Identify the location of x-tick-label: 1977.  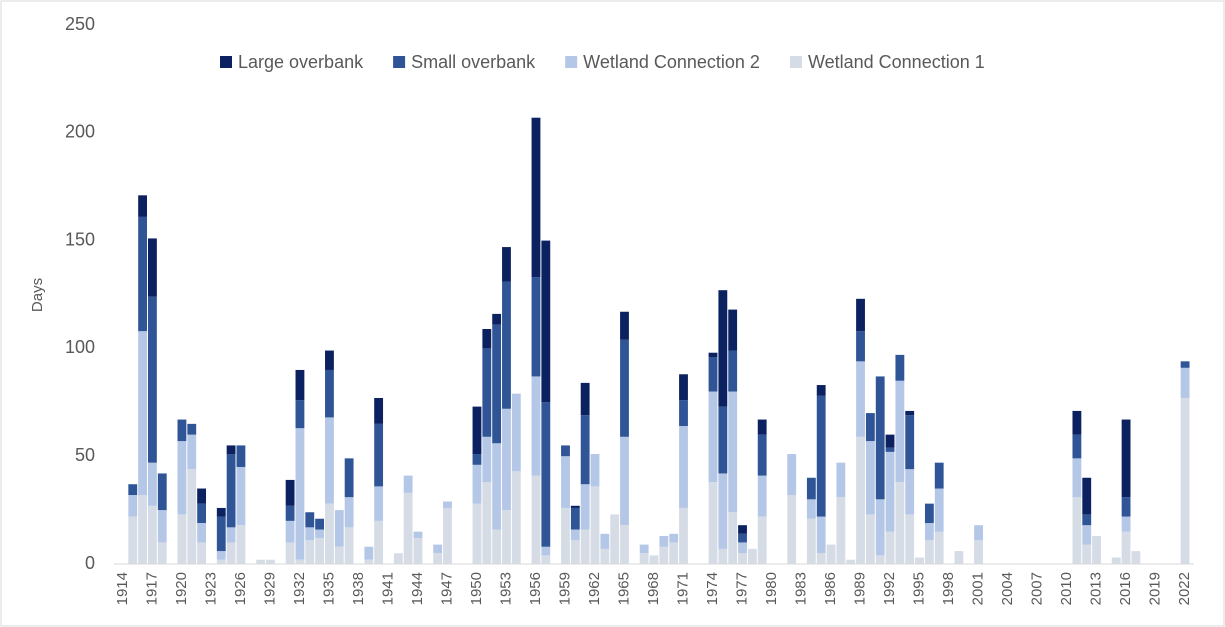
(741, 588).